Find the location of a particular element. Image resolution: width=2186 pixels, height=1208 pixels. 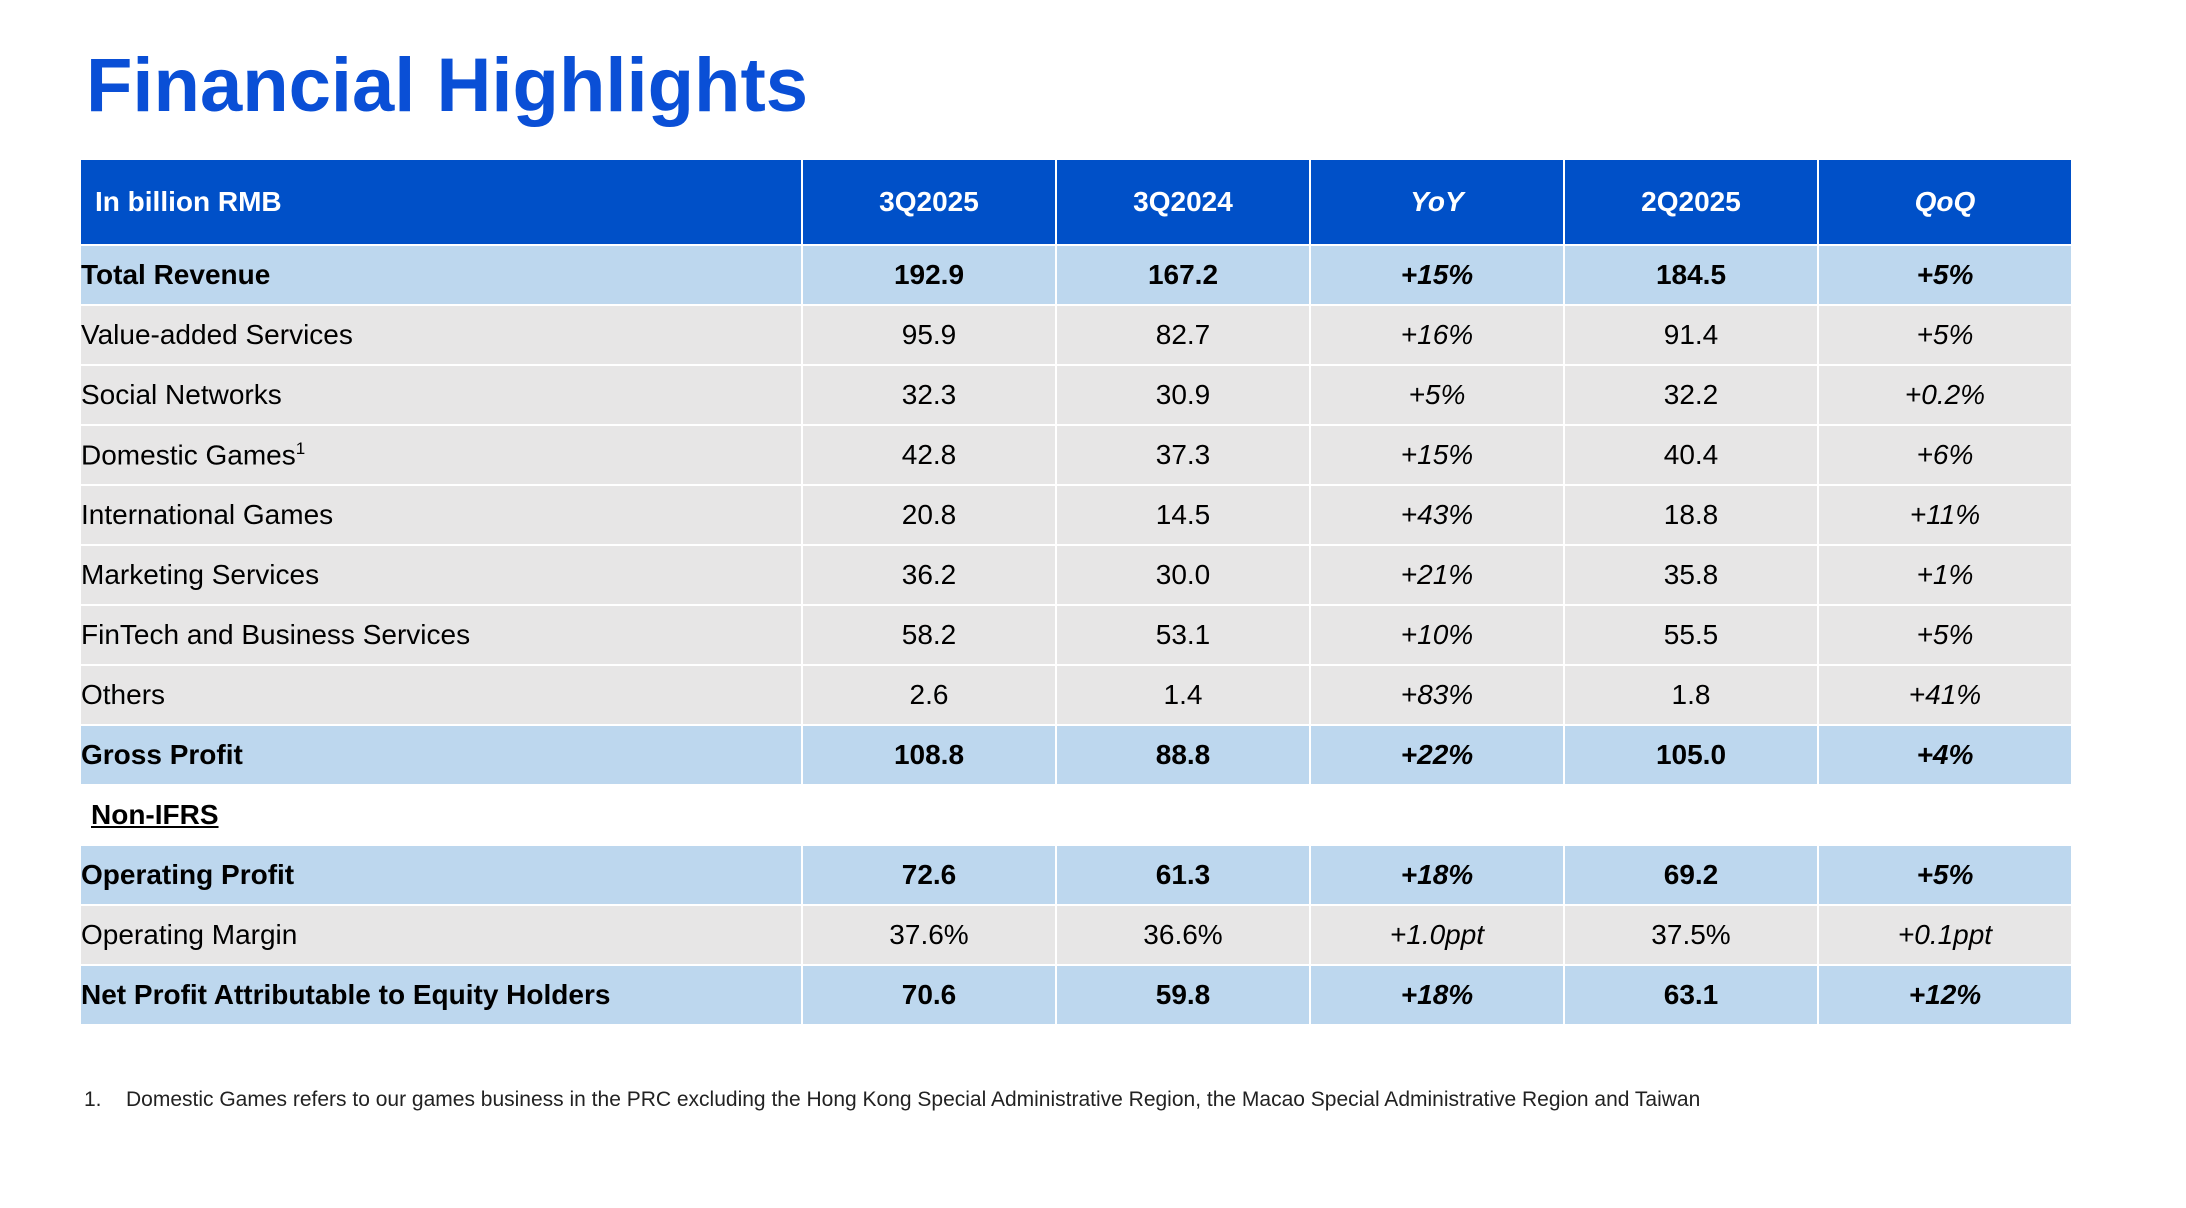

cell: 14.5 is located at coordinates (1183, 515).